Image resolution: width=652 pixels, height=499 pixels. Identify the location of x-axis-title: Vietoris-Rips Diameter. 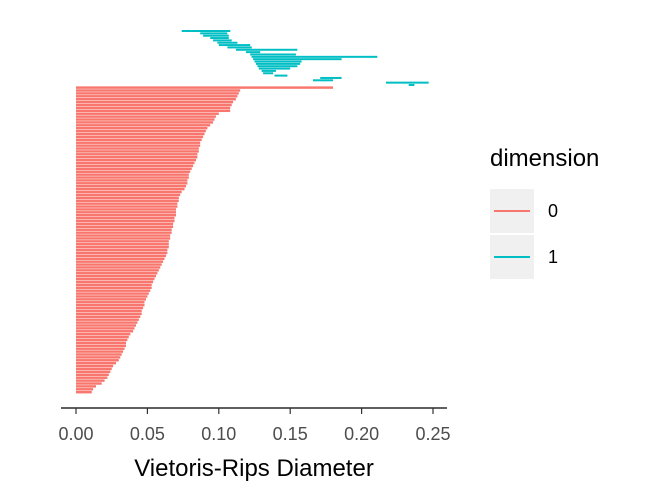
(254, 468).